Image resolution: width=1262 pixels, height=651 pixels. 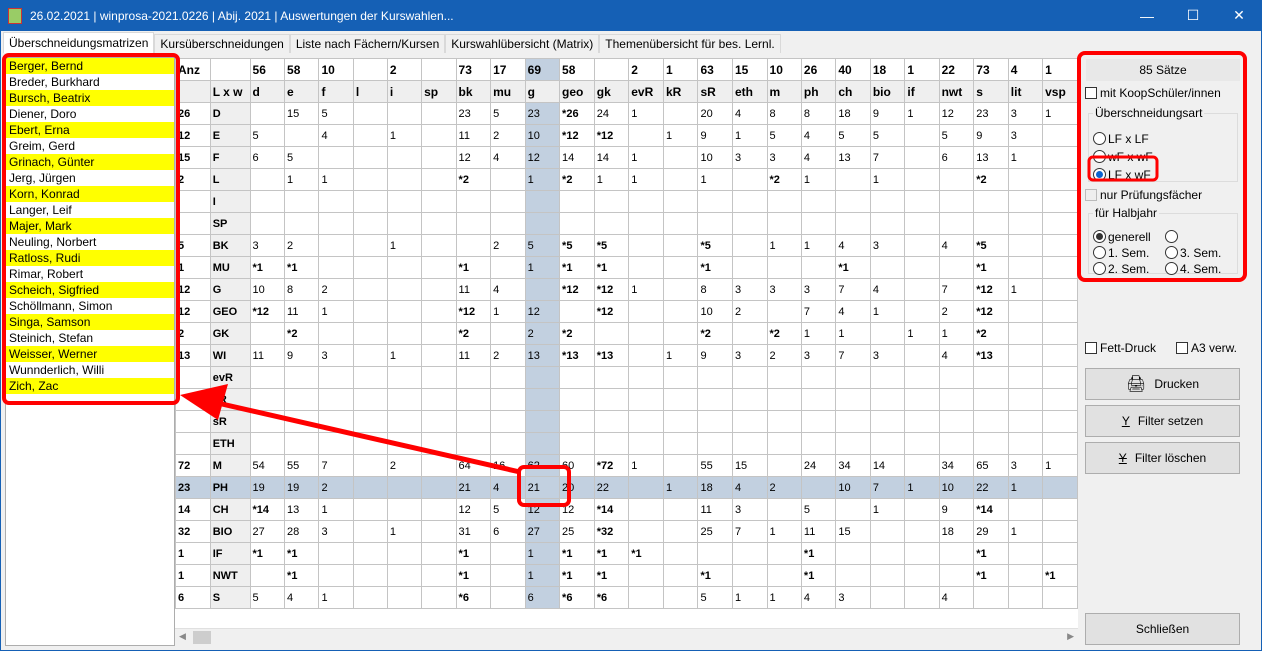 What do you see at coordinates (1099, 174) in the screenshot?
I see `radio-selected-icon` at bounding box center [1099, 174].